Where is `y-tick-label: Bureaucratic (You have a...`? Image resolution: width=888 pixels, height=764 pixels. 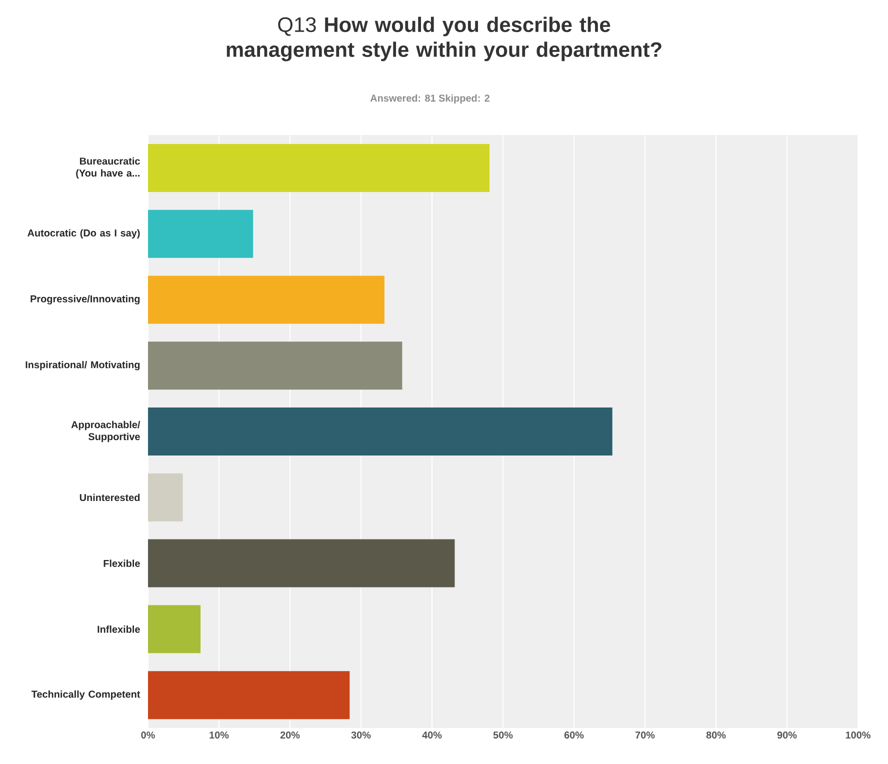 y-tick-label: Bureaucratic (You have a... is located at coordinates (108, 168).